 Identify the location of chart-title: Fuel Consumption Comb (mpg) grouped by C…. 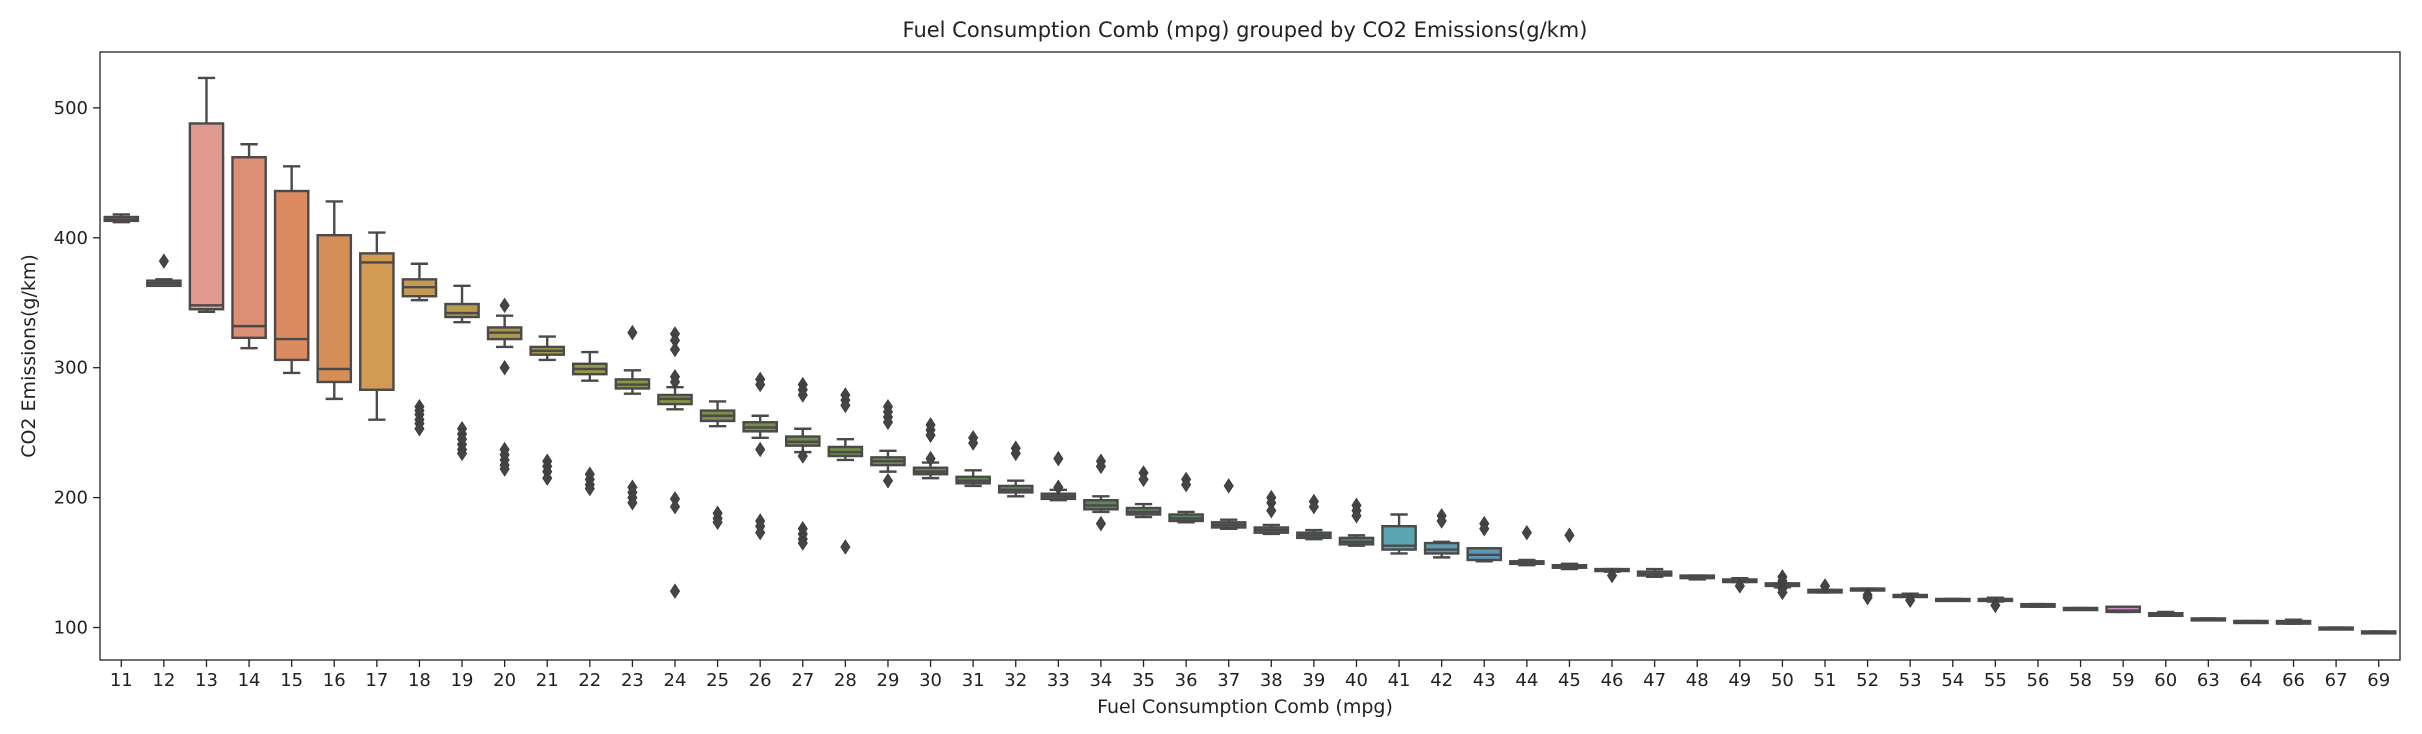
(1245, 30).